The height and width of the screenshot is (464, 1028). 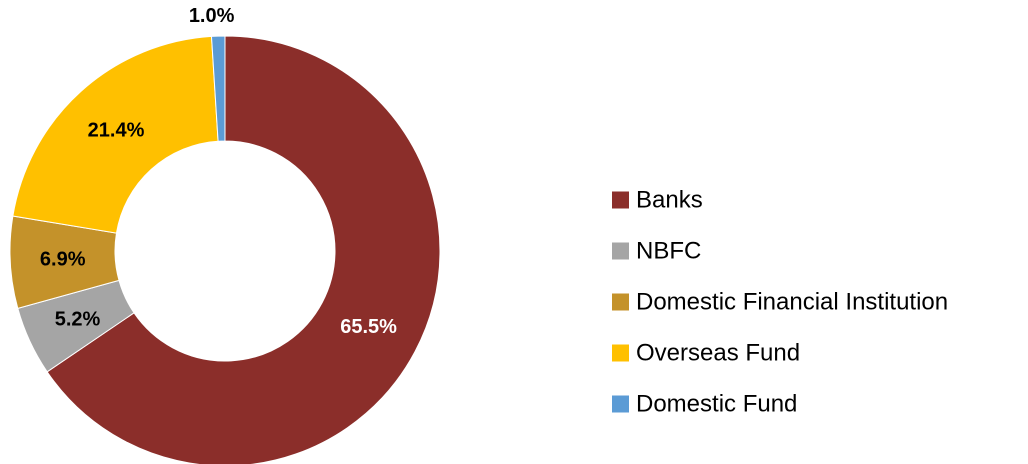 What do you see at coordinates (620, 404) in the screenshot?
I see `legend-swatch-domestic-fund` at bounding box center [620, 404].